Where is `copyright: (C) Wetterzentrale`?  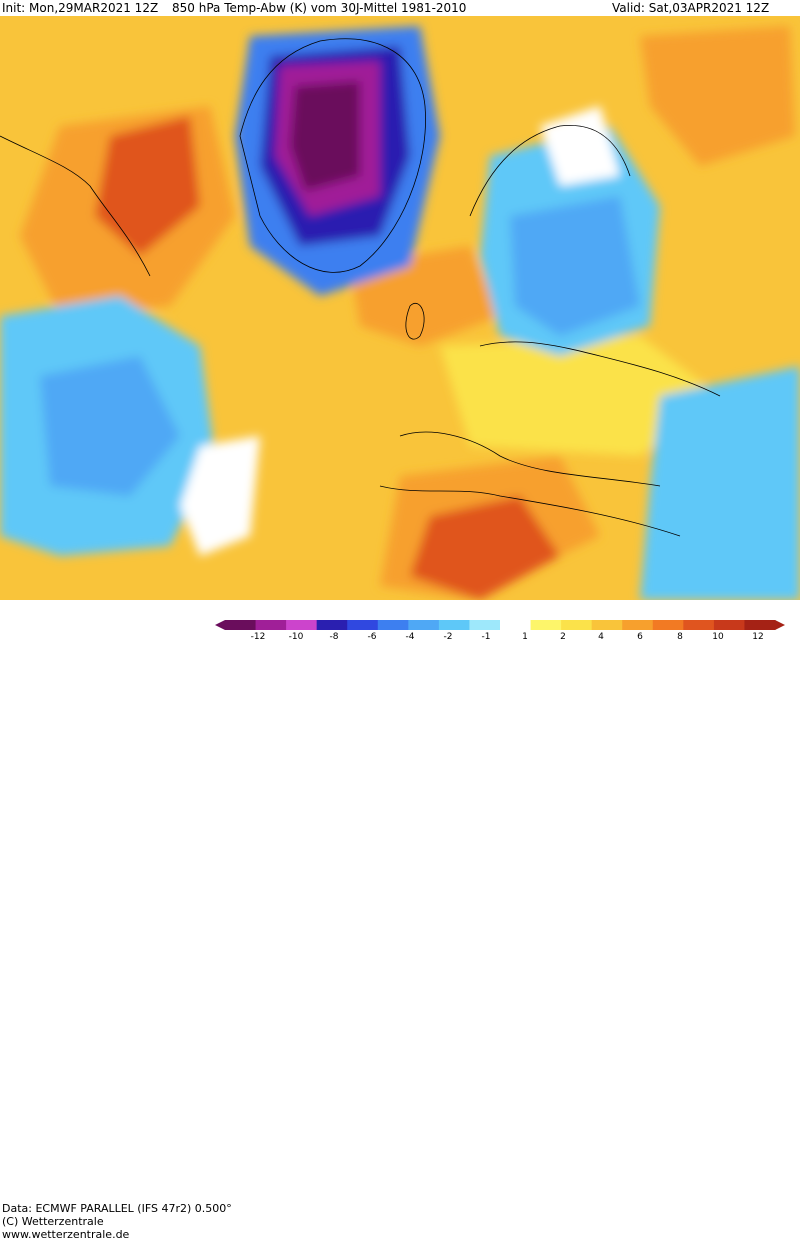
copyright: (C) Wetterzentrale is located at coordinates (53, 1221).